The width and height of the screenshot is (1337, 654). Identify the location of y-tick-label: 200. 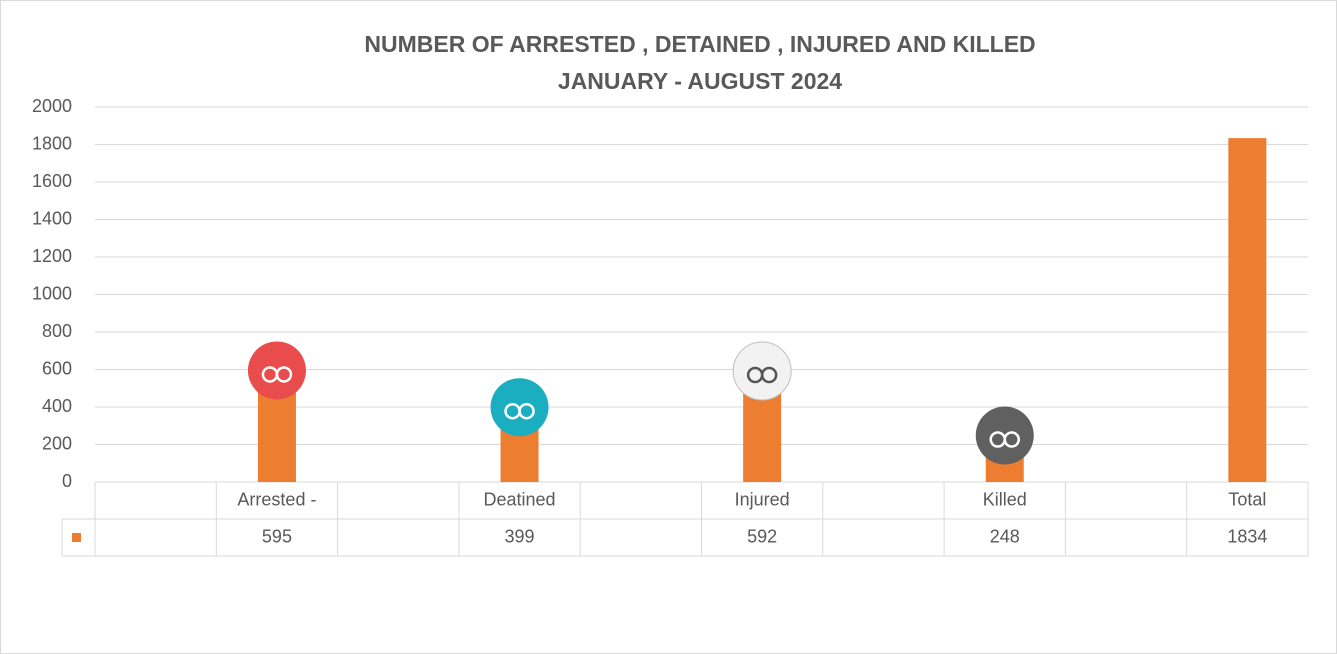
(57, 443).